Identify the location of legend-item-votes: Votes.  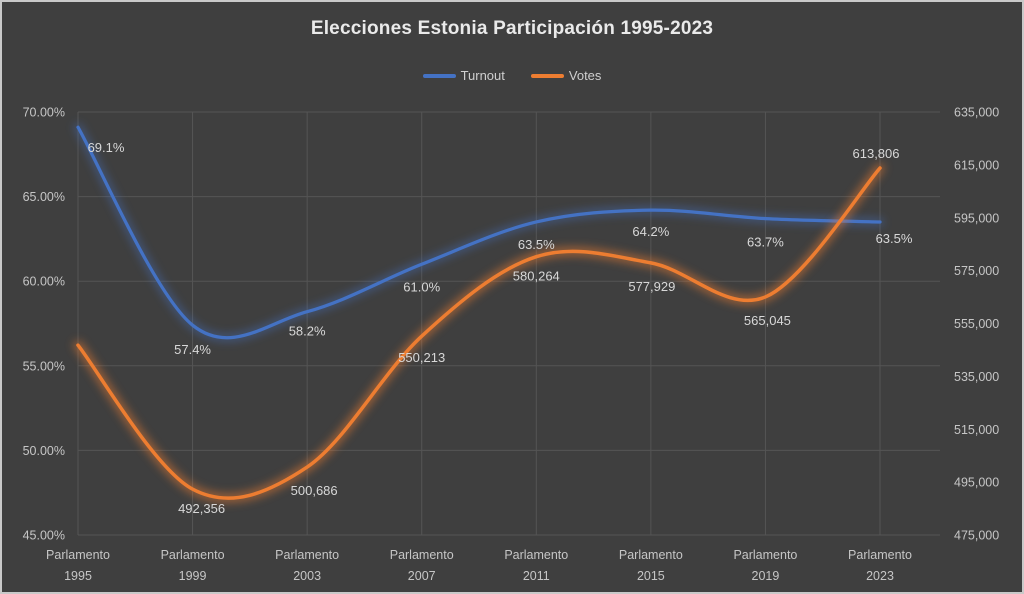
(566, 75).